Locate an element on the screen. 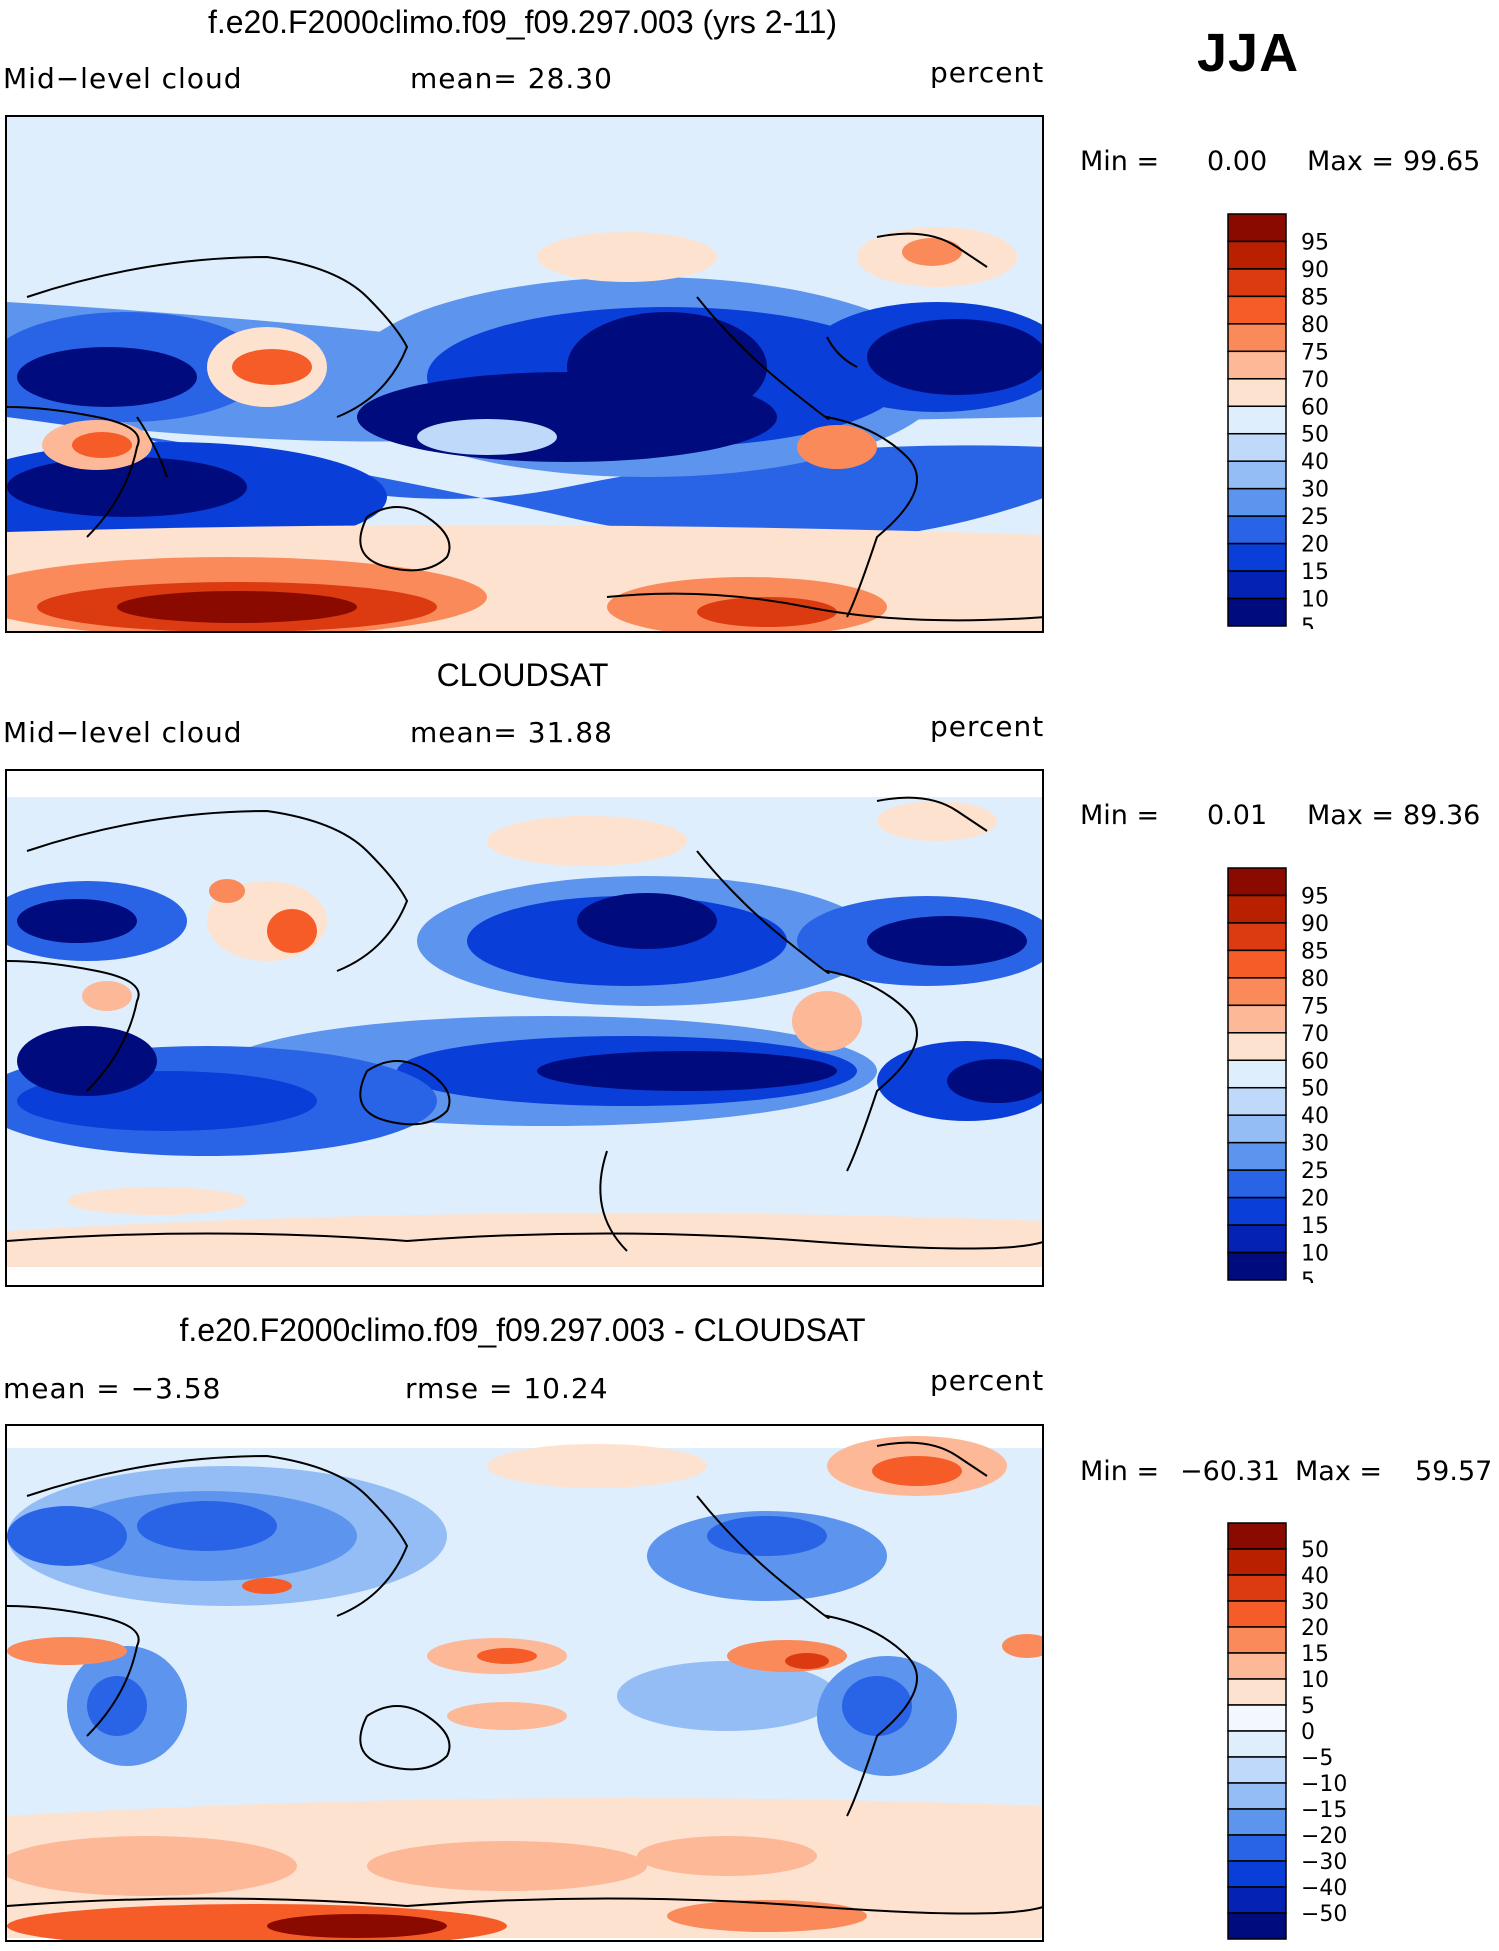 This screenshot has height=1951, width=1499. panel2-min-label: Min = is located at coordinates (1120, 815).